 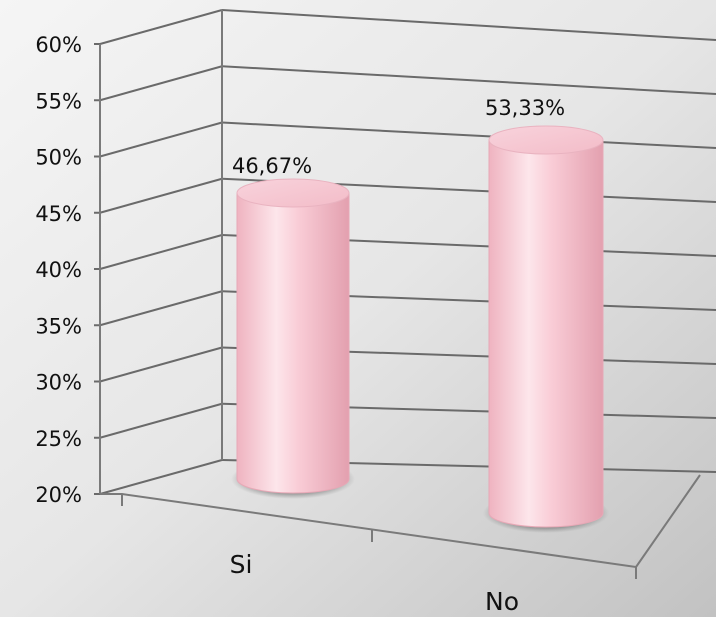 I want to click on bar-no, so click(x=546, y=333).